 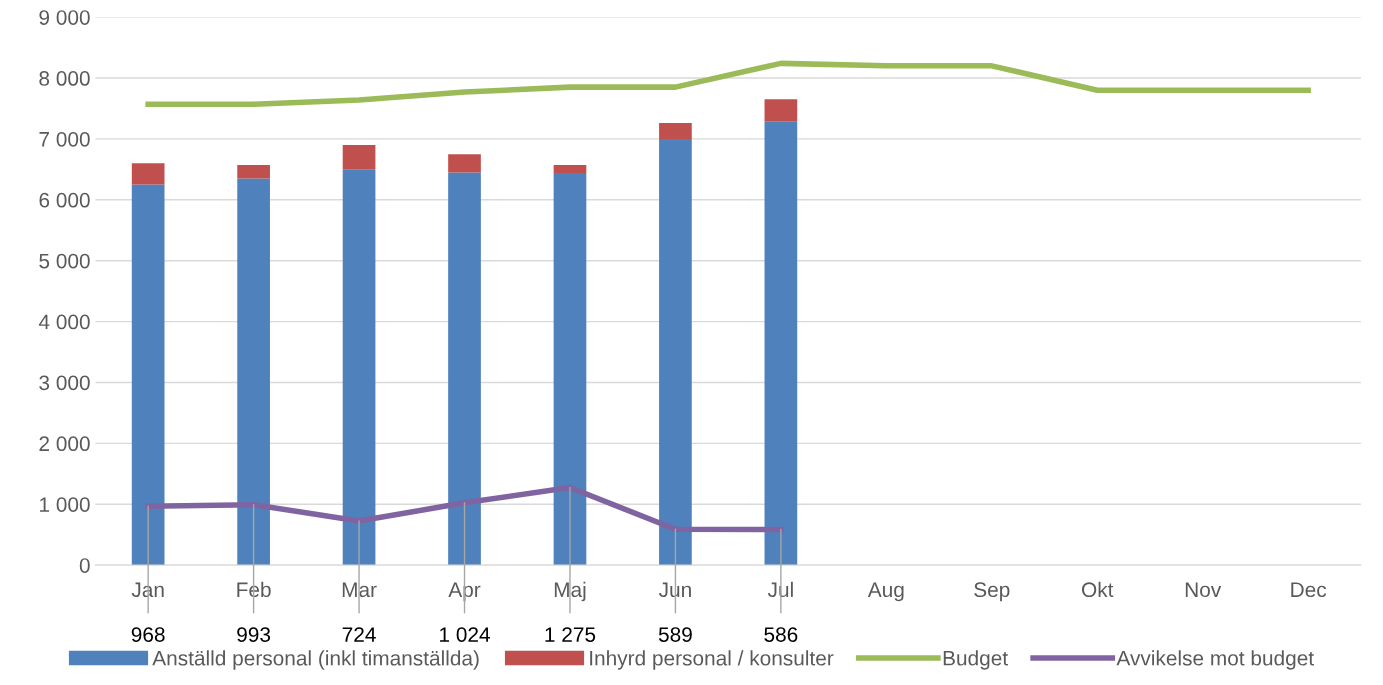 I want to click on y-tick-label: 8 000, so click(x=64, y=78).